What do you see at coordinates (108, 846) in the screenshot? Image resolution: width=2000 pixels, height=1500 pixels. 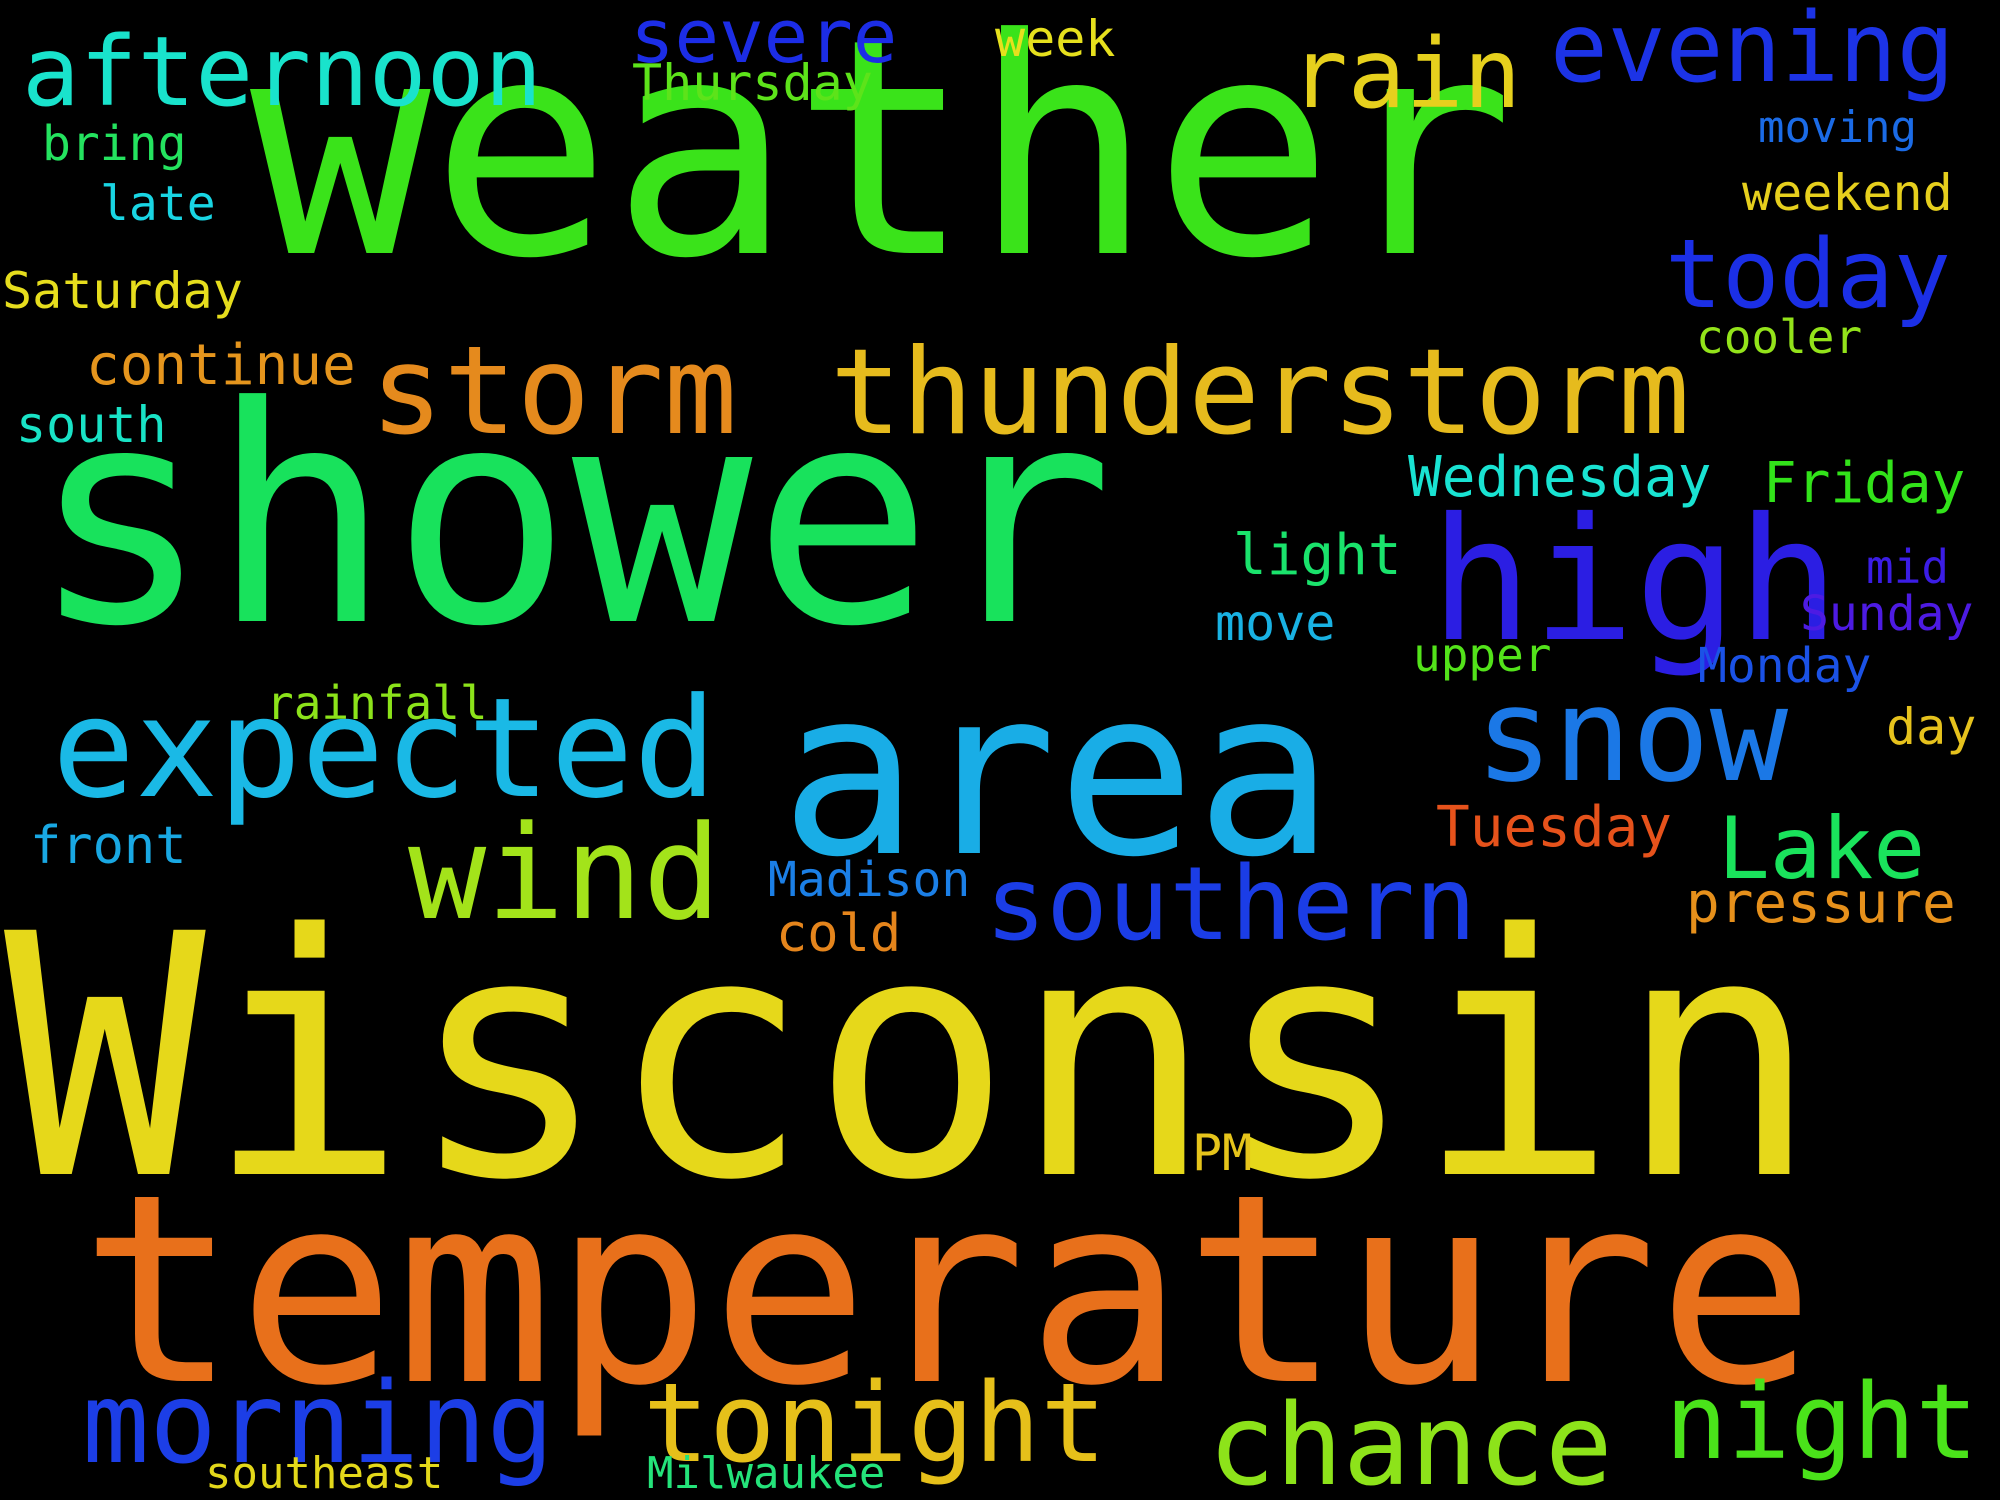 I see `word-front: front` at bounding box center [108, 846].